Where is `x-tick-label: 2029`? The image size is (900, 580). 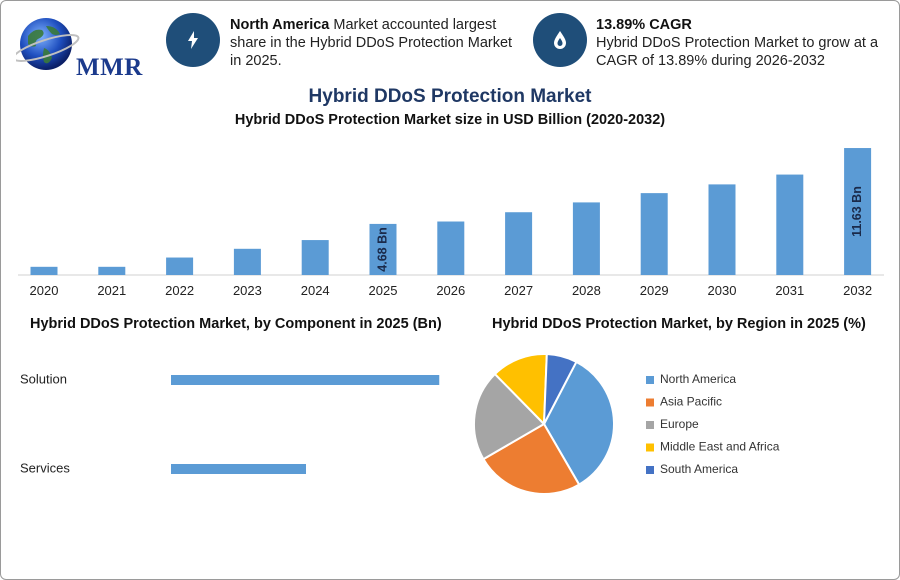 x-tick-label: 2029 is located at coordinates (654, 290).